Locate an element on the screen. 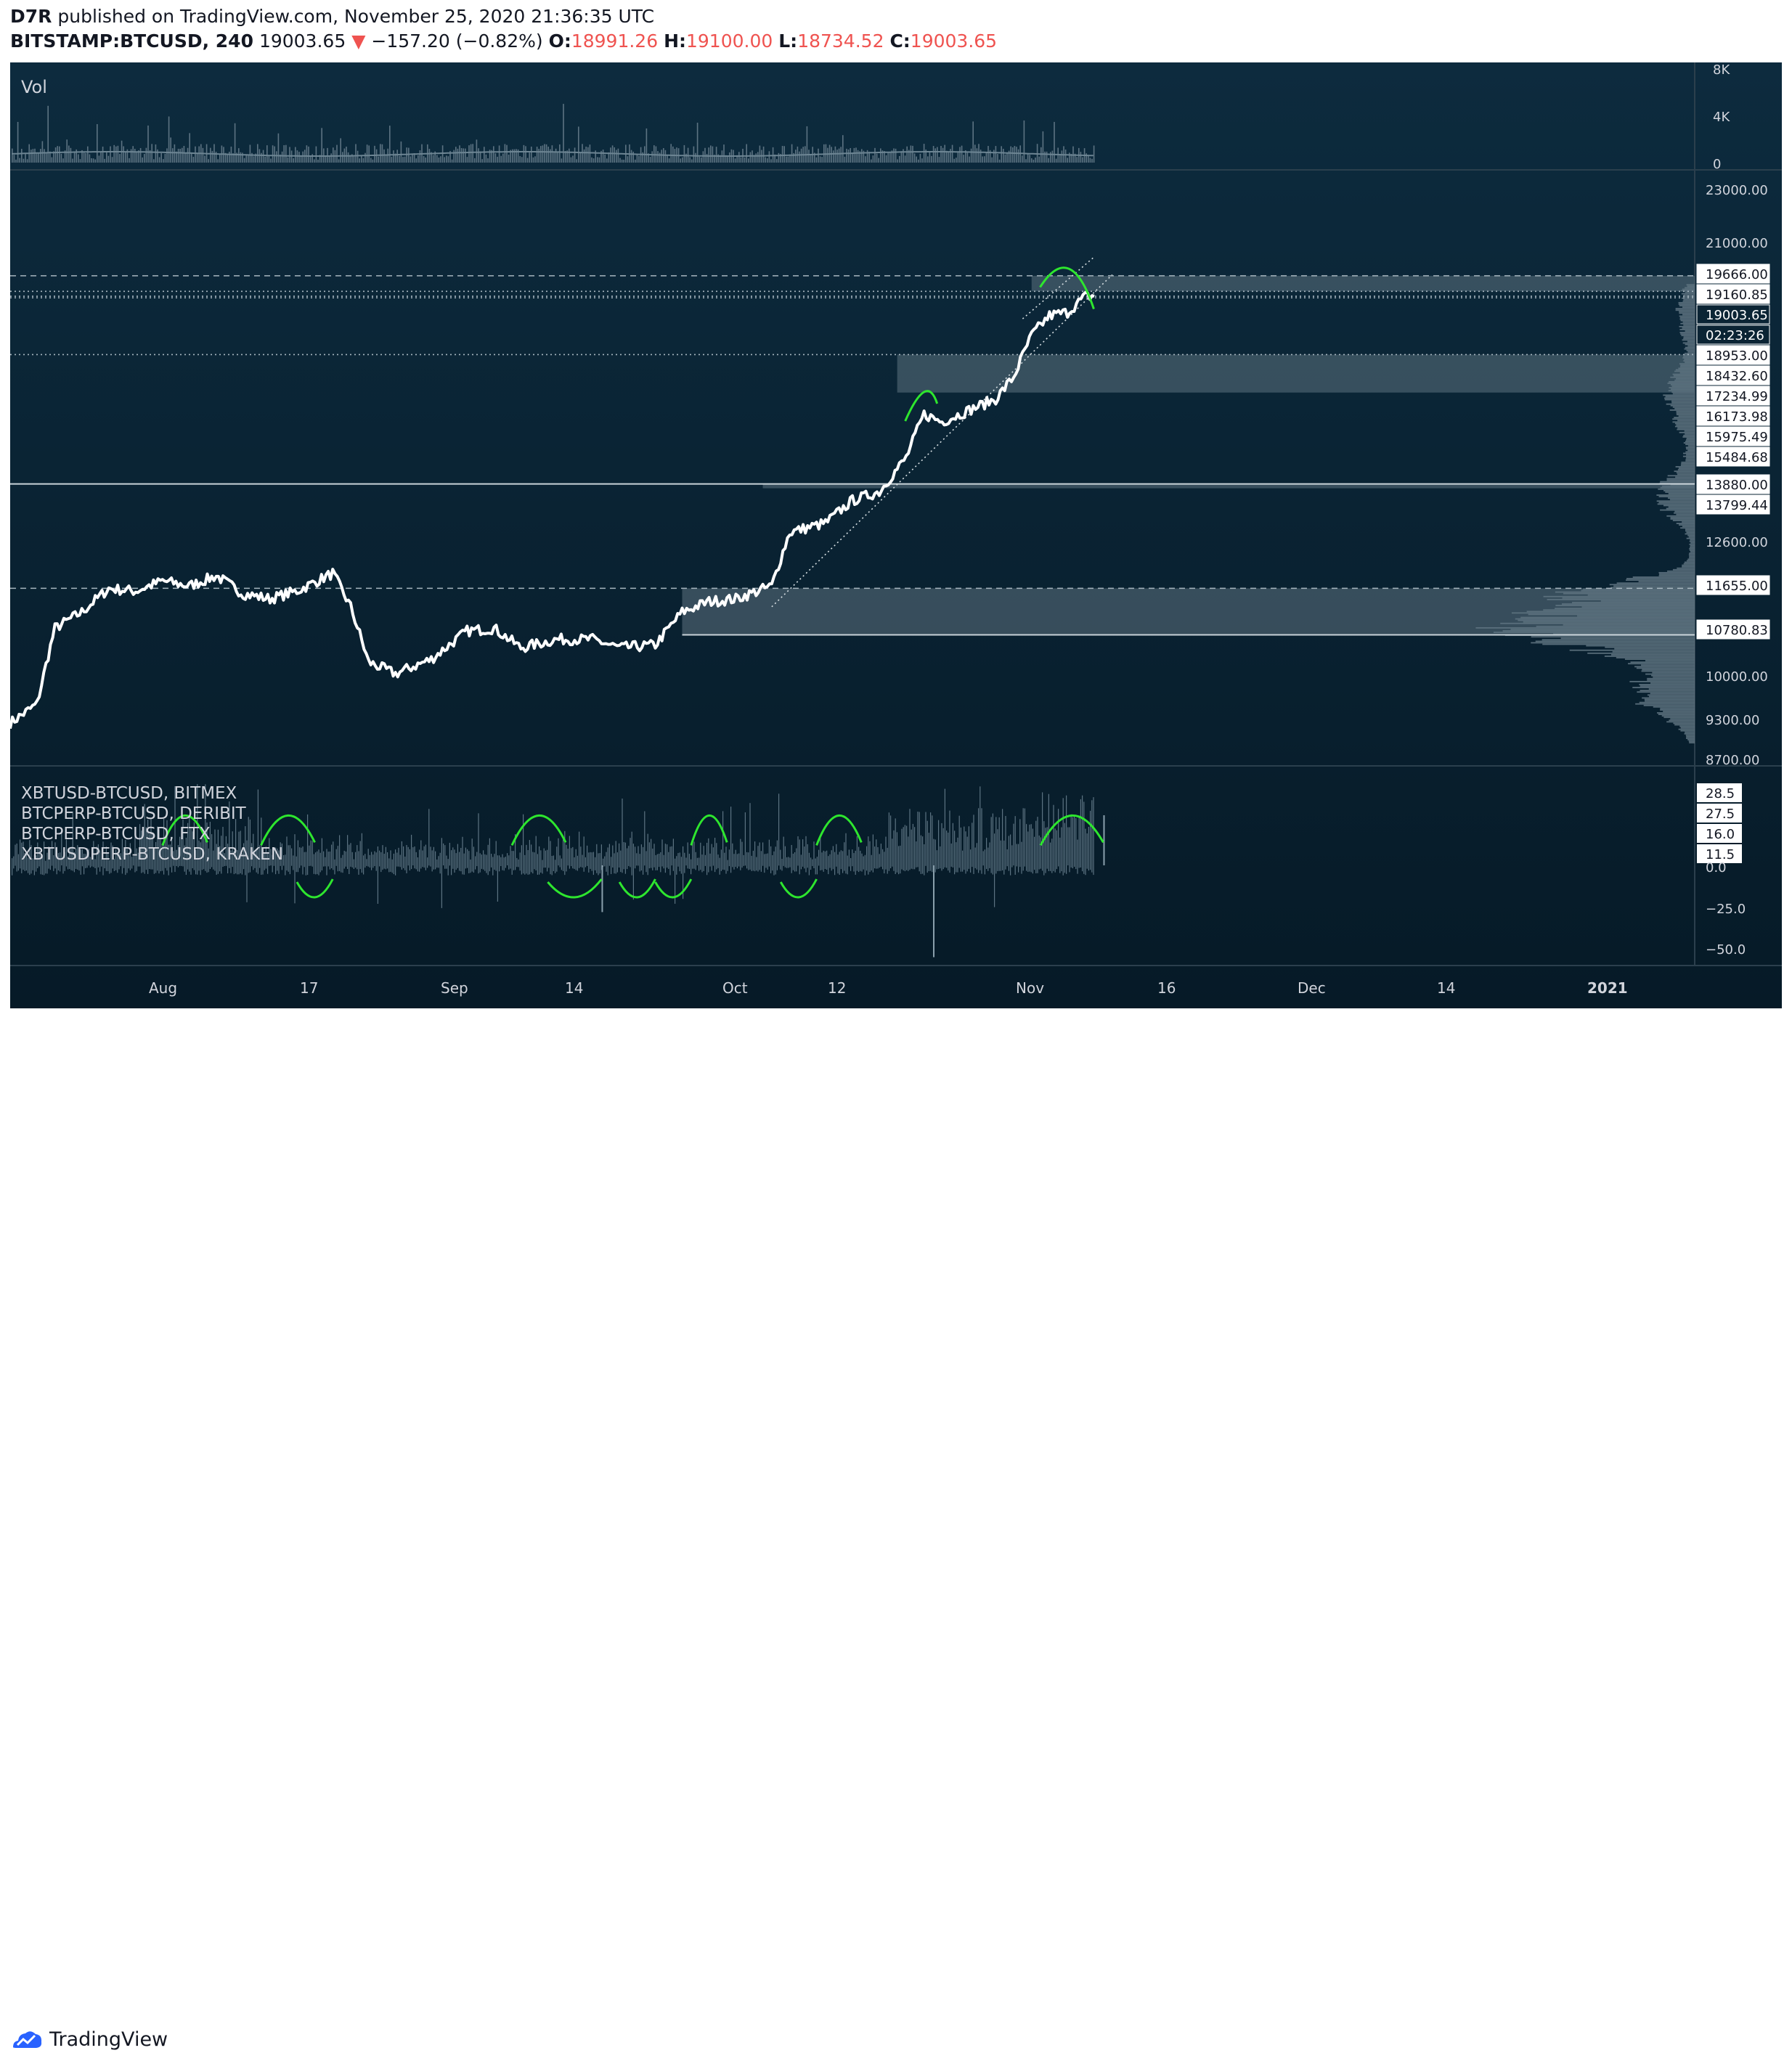 The height and width of the screenshot is (2053, 1792). author-name: D7R is located at coordinates (31, 16).